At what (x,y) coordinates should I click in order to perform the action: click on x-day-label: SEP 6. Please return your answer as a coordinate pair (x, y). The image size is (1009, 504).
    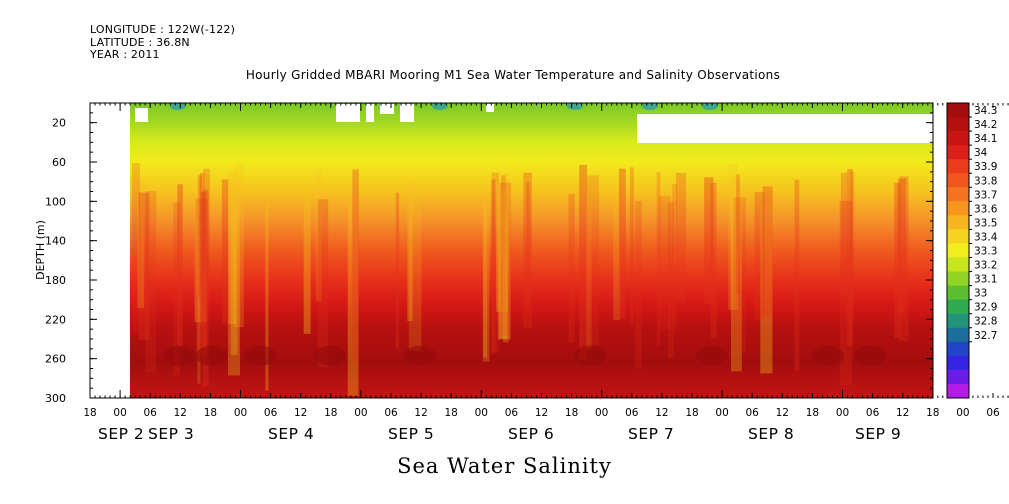
    Looking at the image, I should click on (531, 434).